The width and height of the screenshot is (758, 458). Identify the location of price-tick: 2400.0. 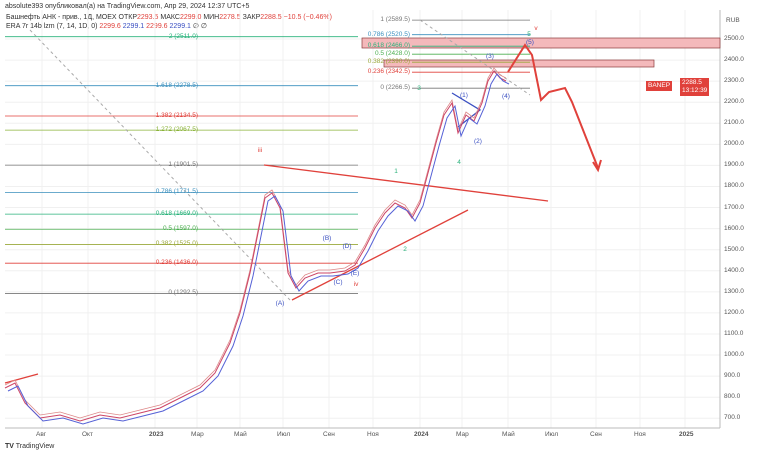
(734, 60).